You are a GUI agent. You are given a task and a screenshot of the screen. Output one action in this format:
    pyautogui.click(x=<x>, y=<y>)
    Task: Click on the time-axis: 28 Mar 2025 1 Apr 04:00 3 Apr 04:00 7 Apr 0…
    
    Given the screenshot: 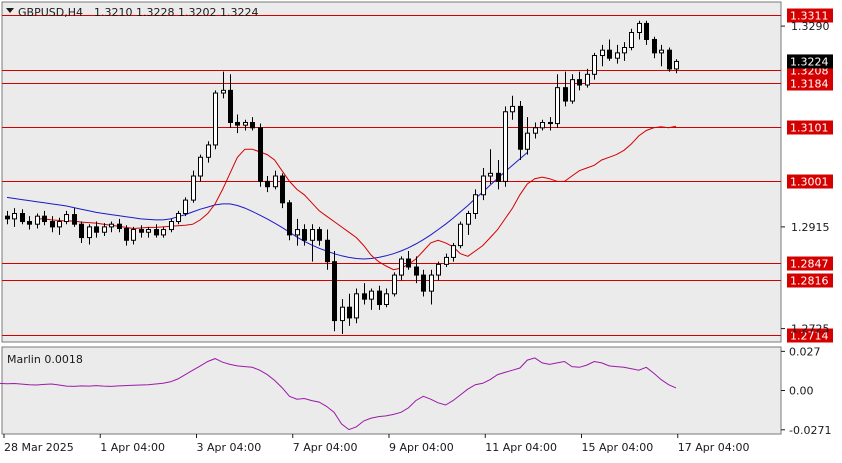 What is the action you would take?
    pyautogui.click(x=376, y=444)
    